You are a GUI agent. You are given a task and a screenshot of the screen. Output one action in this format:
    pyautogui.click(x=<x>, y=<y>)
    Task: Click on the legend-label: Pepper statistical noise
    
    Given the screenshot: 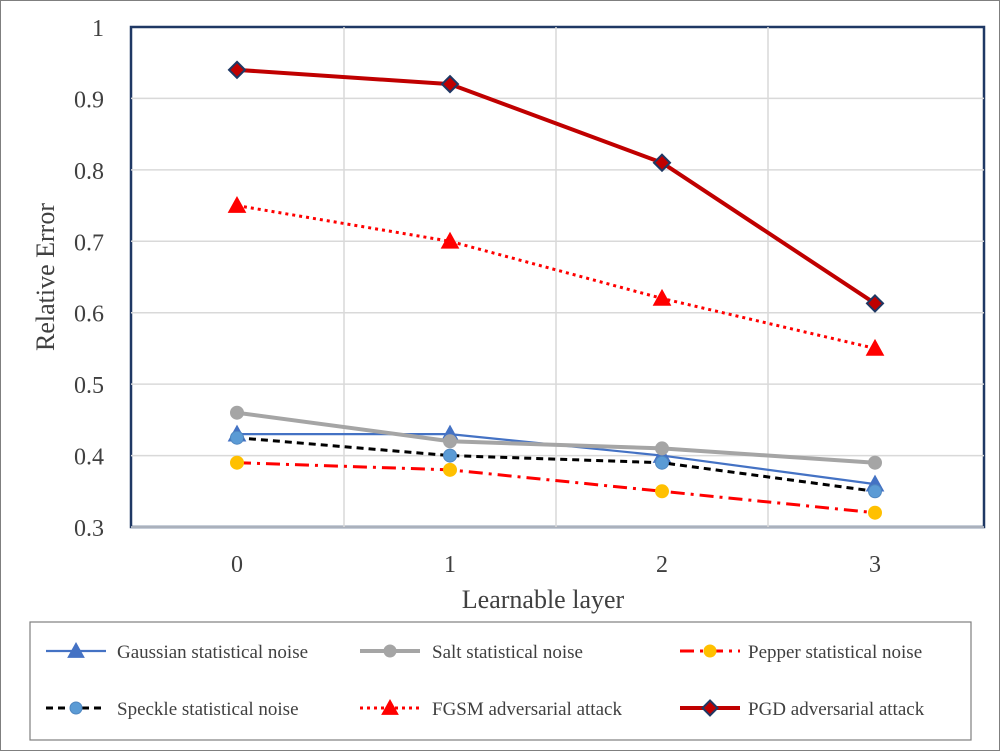 What is the action you would take?
    pyautogui.click(x=835, y=652)
    